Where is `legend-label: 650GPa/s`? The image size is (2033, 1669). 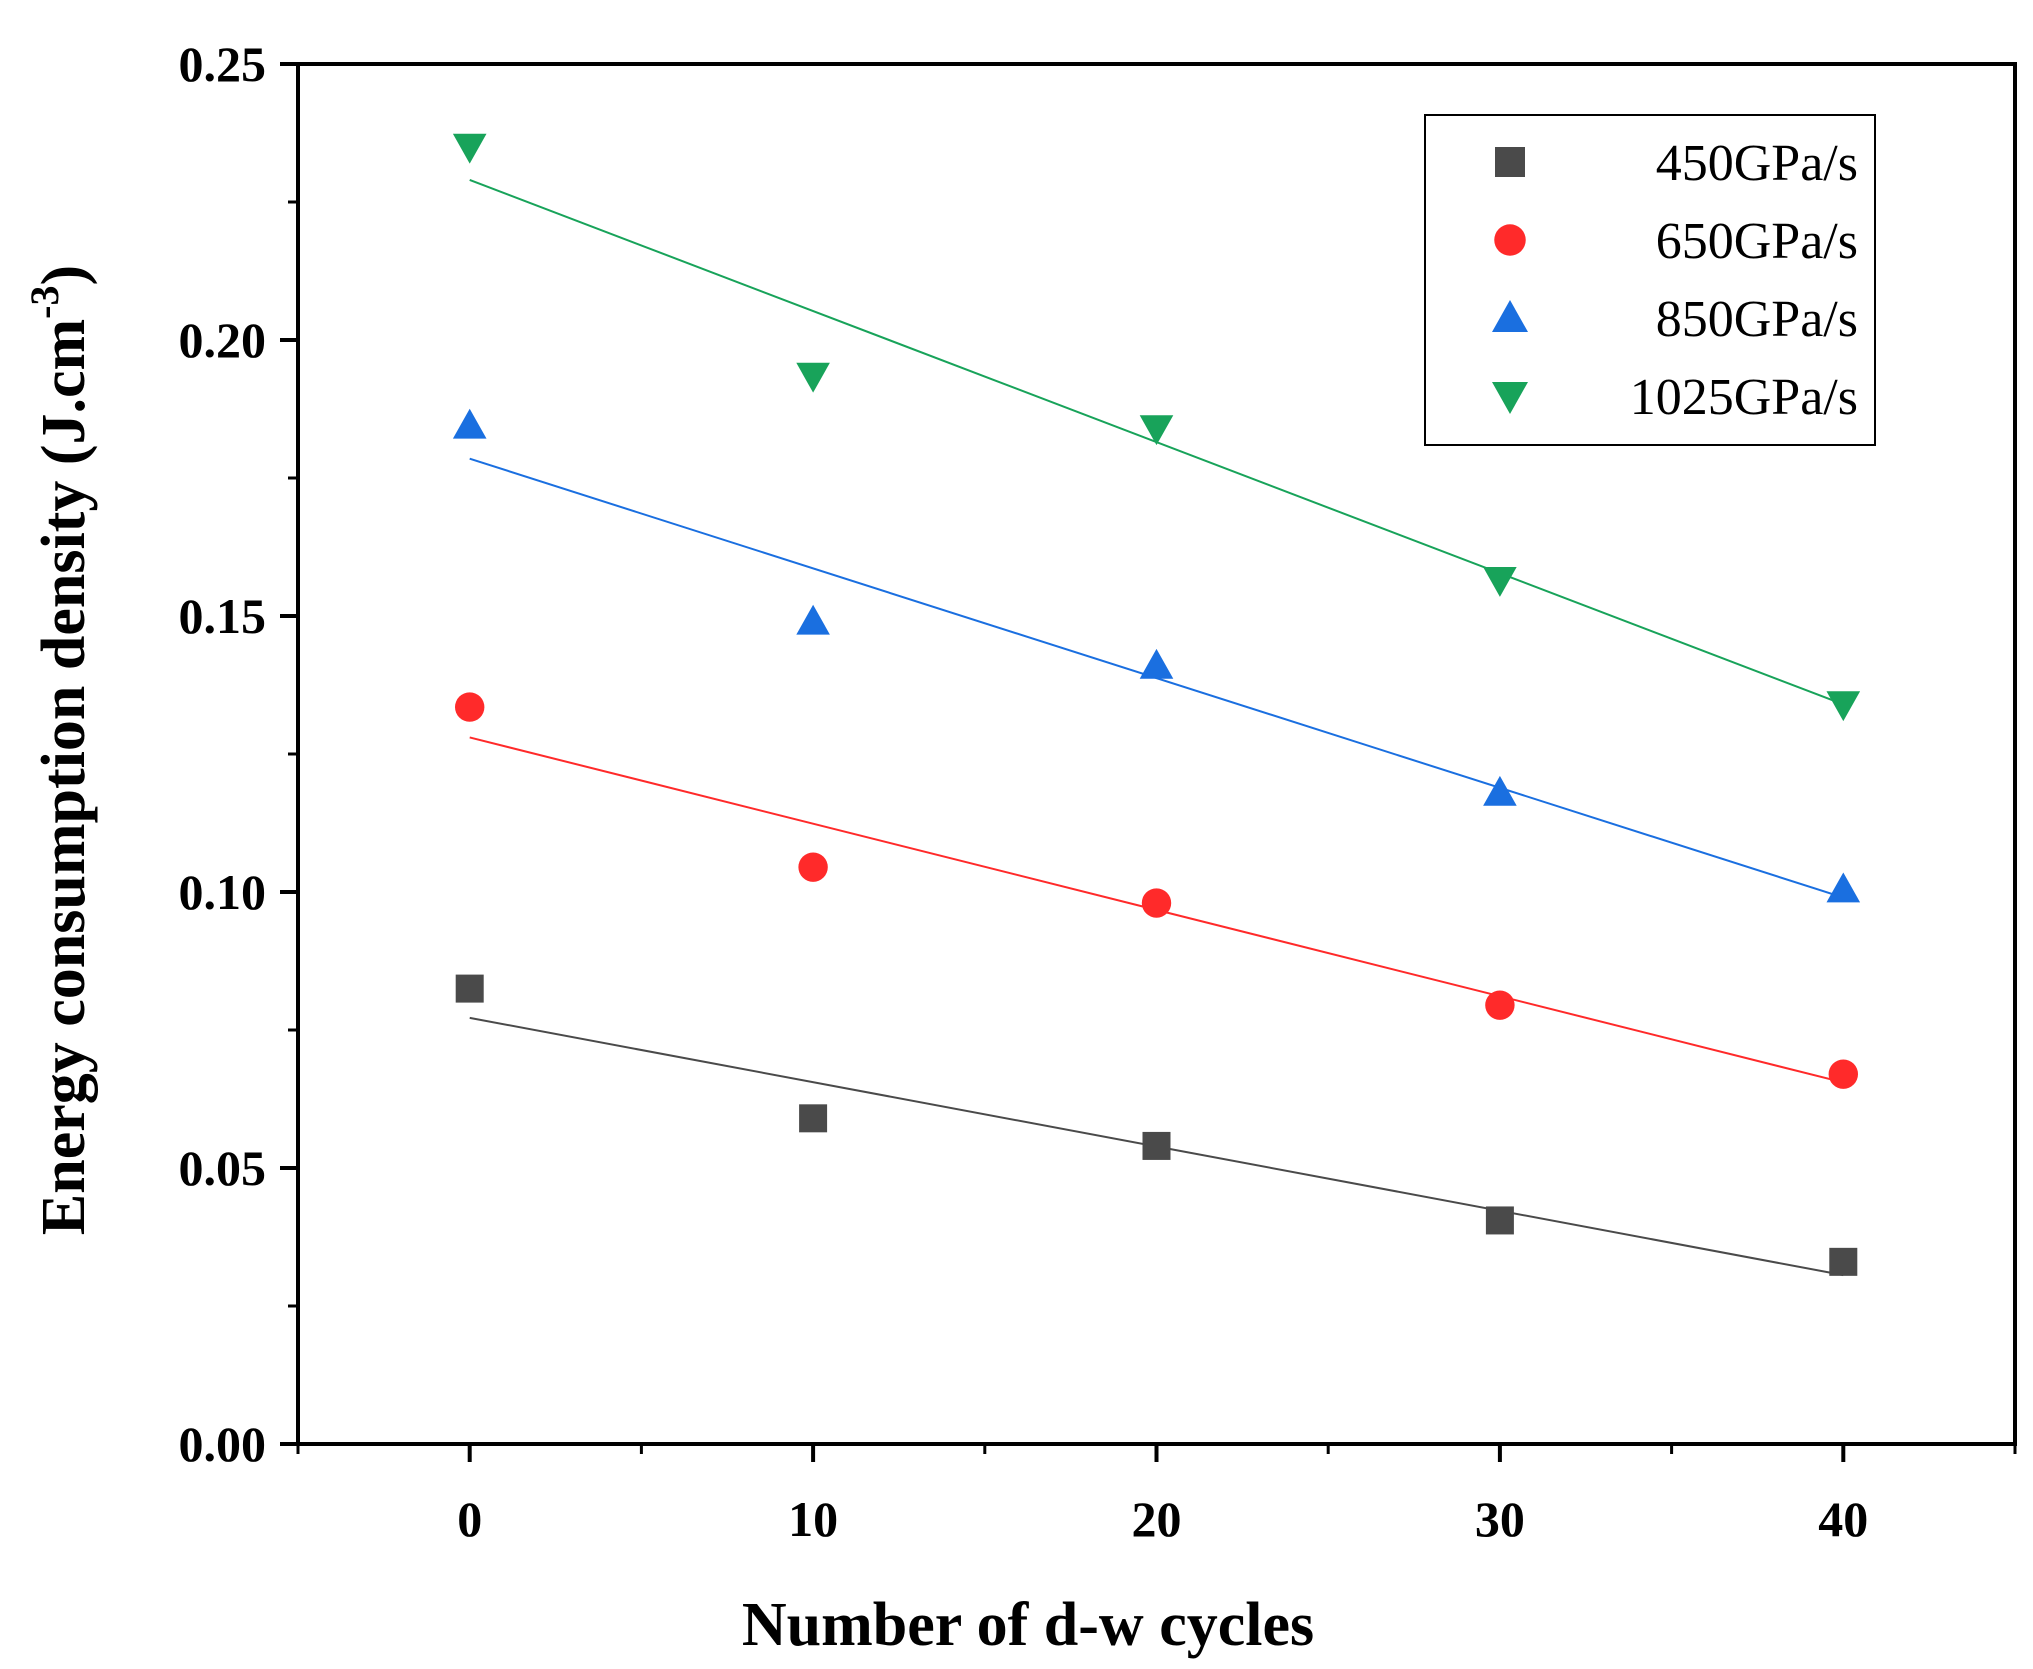
legend-label: 650GPa/s is located at coordinates (1757, 241).